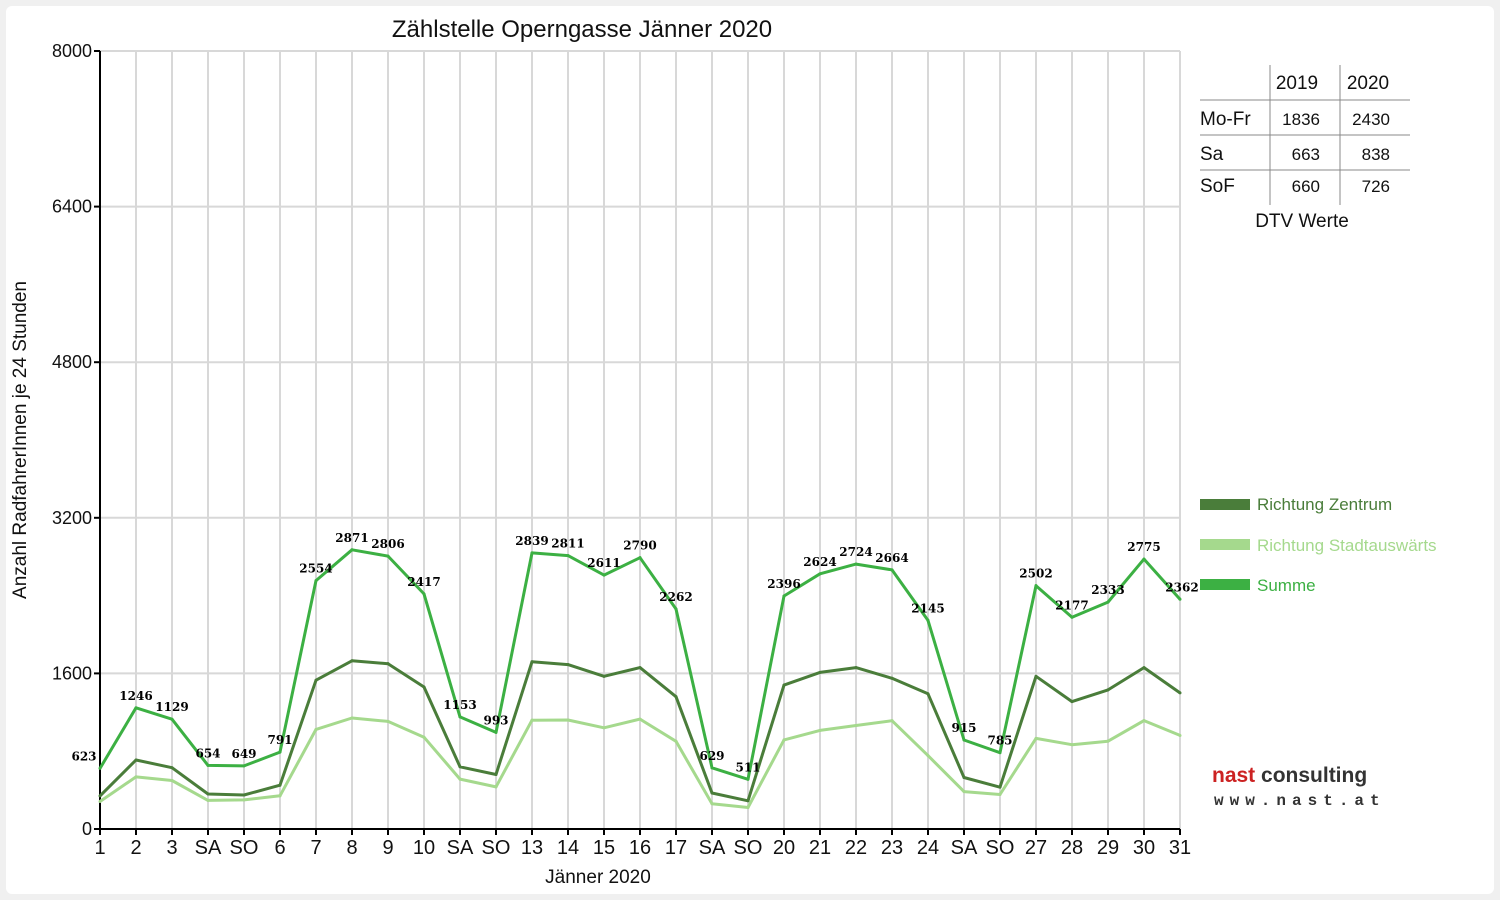 This screenshot has width=1500, height=900. What do you see at coordinates (567, 544) in the screenshot?
I see `data-label: 2811` at bounding box center [567, 544].